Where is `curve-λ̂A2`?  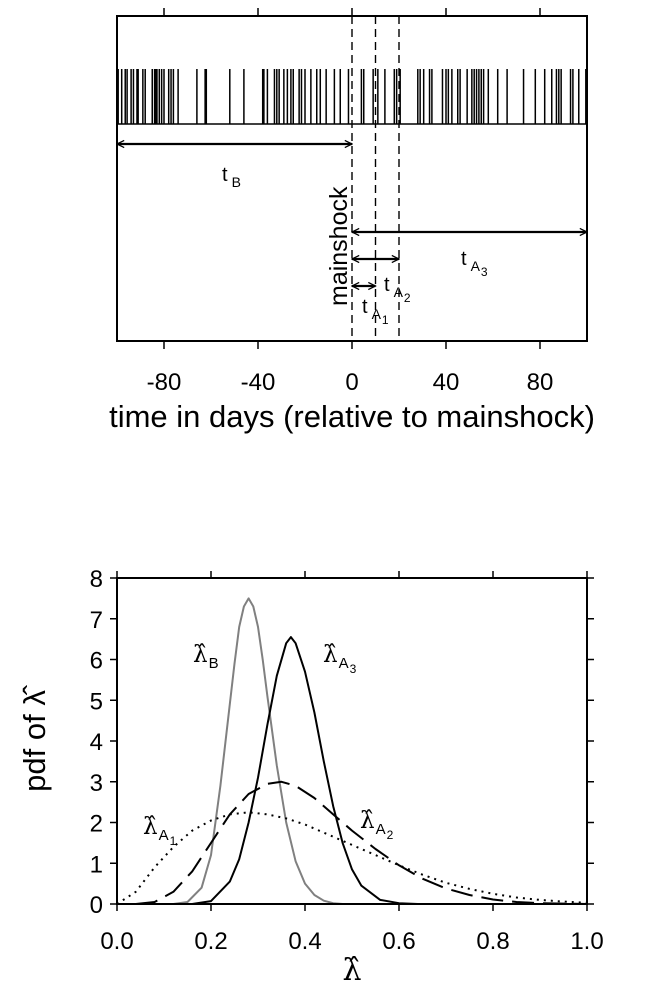 curve-λ̂A2 is located at coordinates (361, 842).